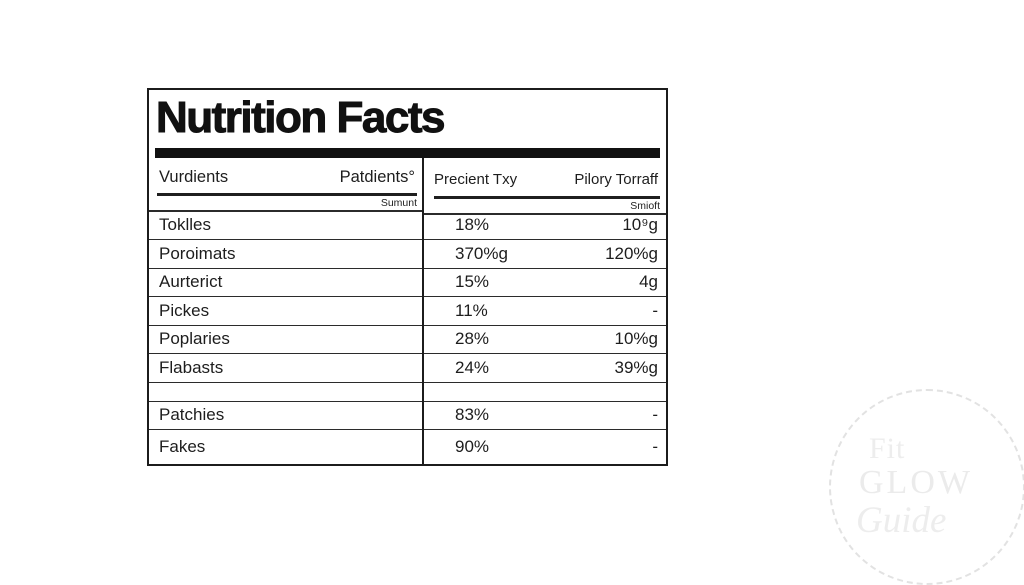  Describe the element at coordinates (472, 446) in the screenshot. I see `row-value: 90%` at that location.